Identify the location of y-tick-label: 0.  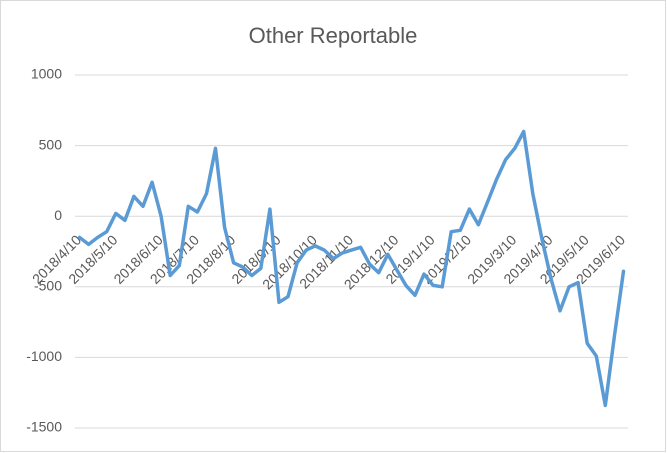
(58, 215).